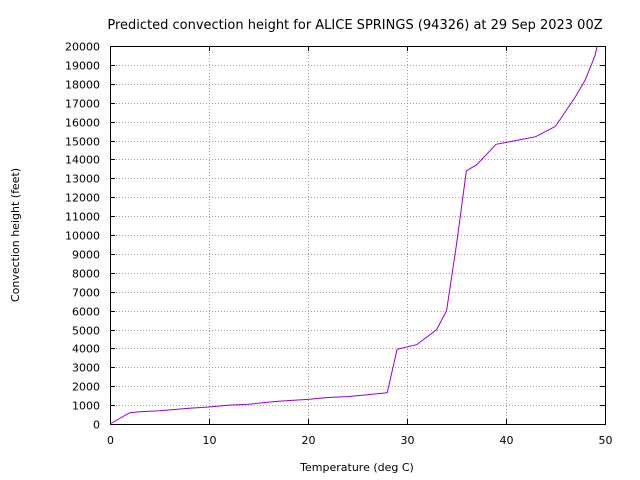 The image size is (640, 480). Describe the element at coordinates (82, 47) in the screenshot. I see `y-tick-label: 20000` at that location.